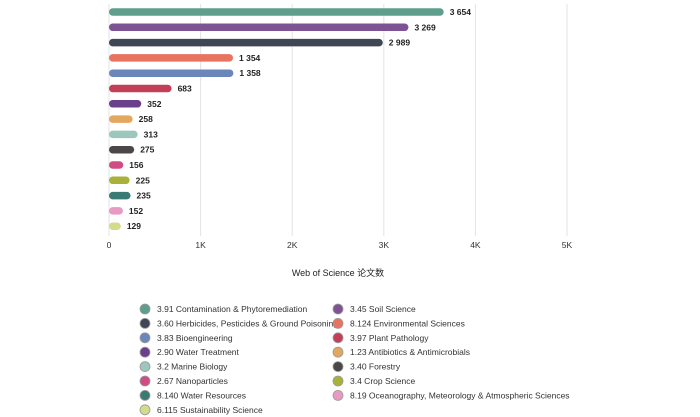 The width and height of the screenshot is (700, 417). I want to click on legend-right-label-4: 3.40 Forestry, so click(375, 367).